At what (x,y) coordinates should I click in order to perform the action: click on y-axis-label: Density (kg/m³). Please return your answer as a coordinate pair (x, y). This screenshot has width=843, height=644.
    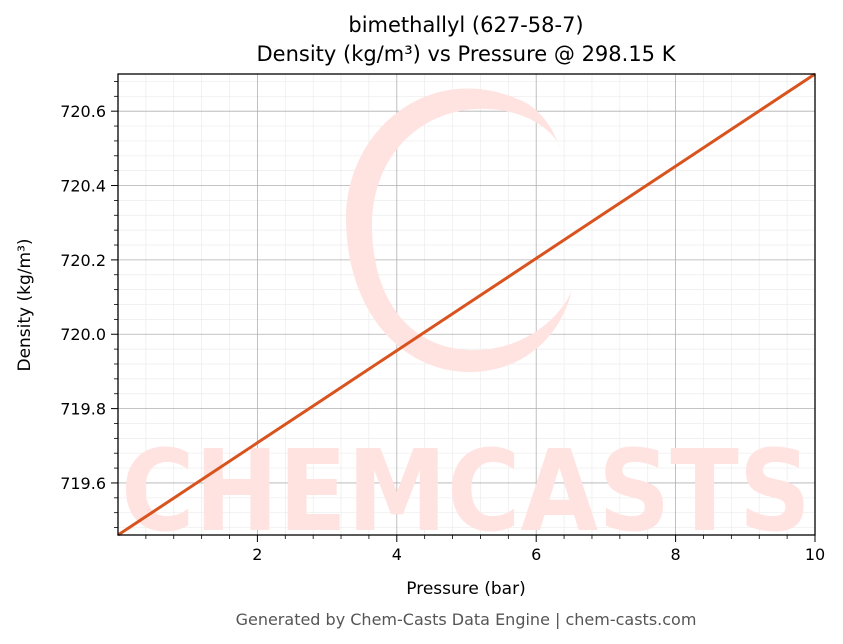
    Looking at the image, I should click on (25, 304).